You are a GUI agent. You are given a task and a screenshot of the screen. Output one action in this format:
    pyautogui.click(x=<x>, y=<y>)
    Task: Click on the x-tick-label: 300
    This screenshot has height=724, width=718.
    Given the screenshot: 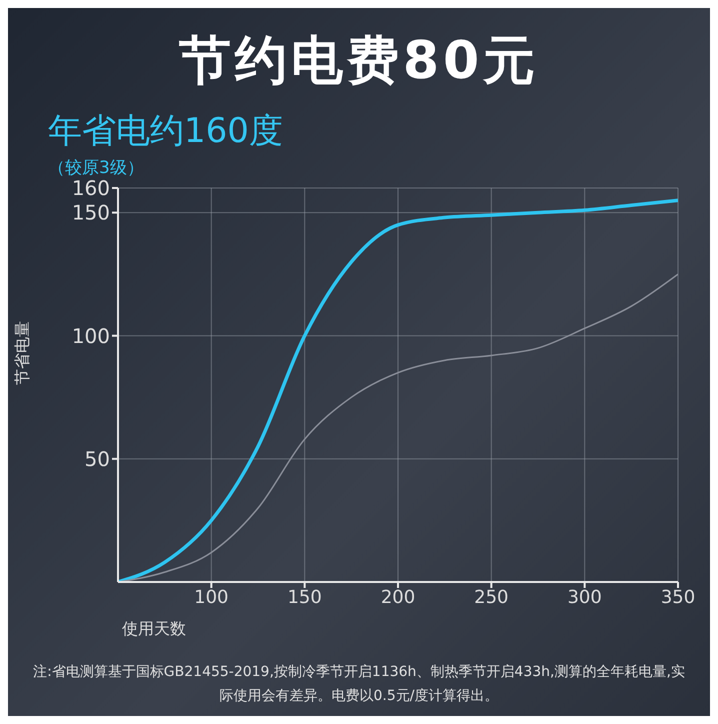 What is the action you would take?
    pyautogui.click(x=584, y=597)
    